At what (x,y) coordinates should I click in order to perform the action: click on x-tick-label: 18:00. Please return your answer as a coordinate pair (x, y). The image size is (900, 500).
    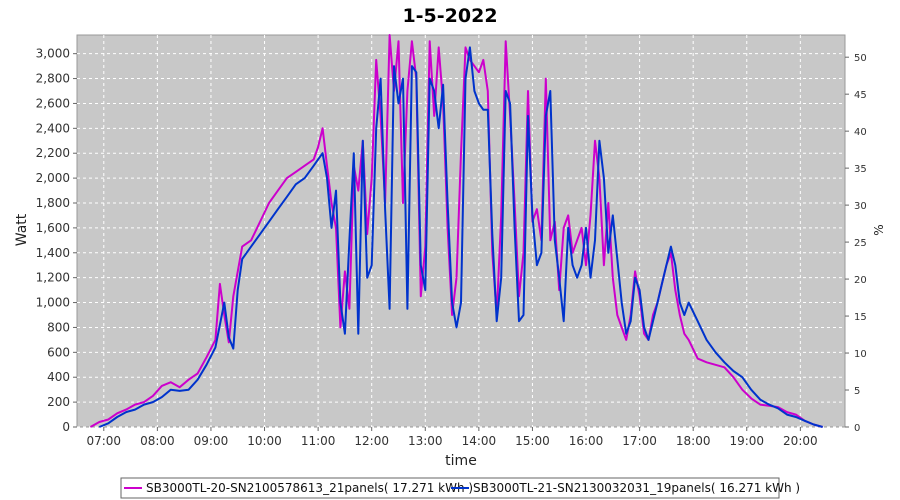
    Looking at the image, I should click on (693, 441).